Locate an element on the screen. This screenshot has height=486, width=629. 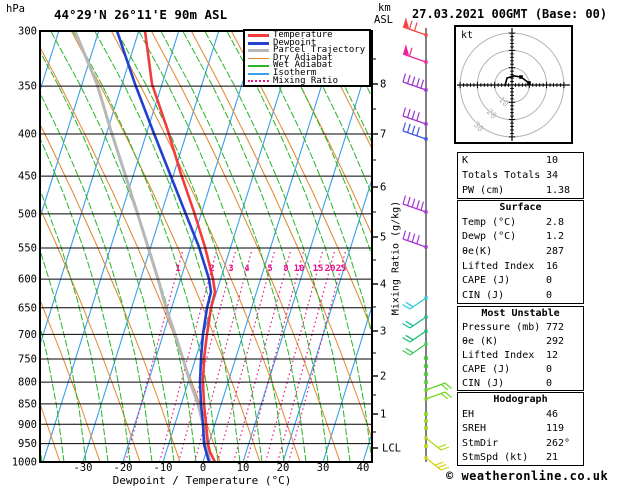
pressure-tick-label: 1000 is located at coordinates (24, 463).